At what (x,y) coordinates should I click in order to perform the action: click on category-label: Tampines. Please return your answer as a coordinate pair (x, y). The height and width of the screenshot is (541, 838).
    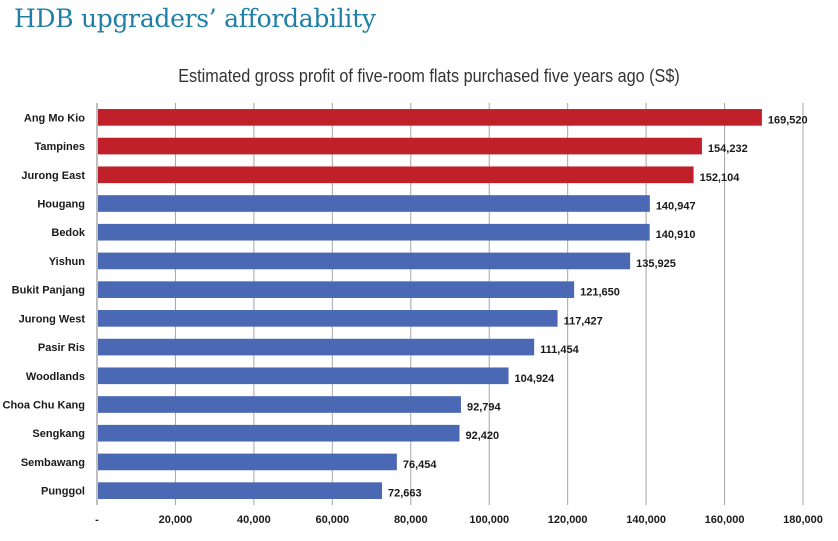
    Looking at the image, I should click on (59, 147).